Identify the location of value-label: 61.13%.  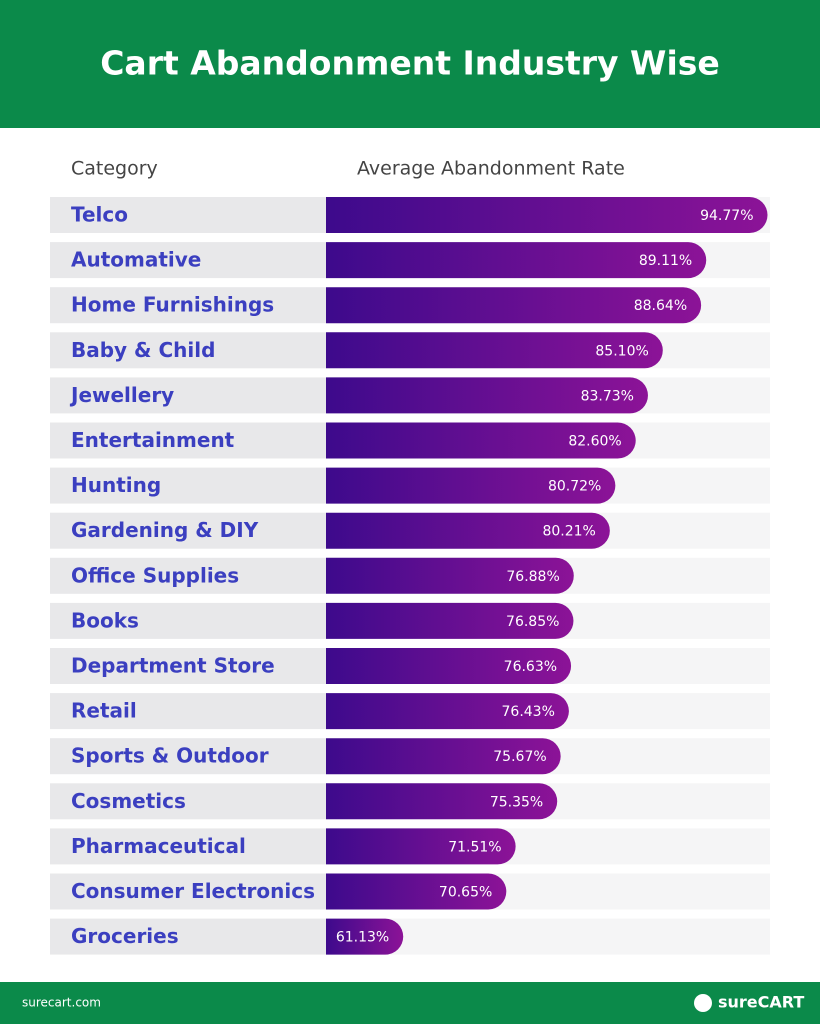
(362, 938).